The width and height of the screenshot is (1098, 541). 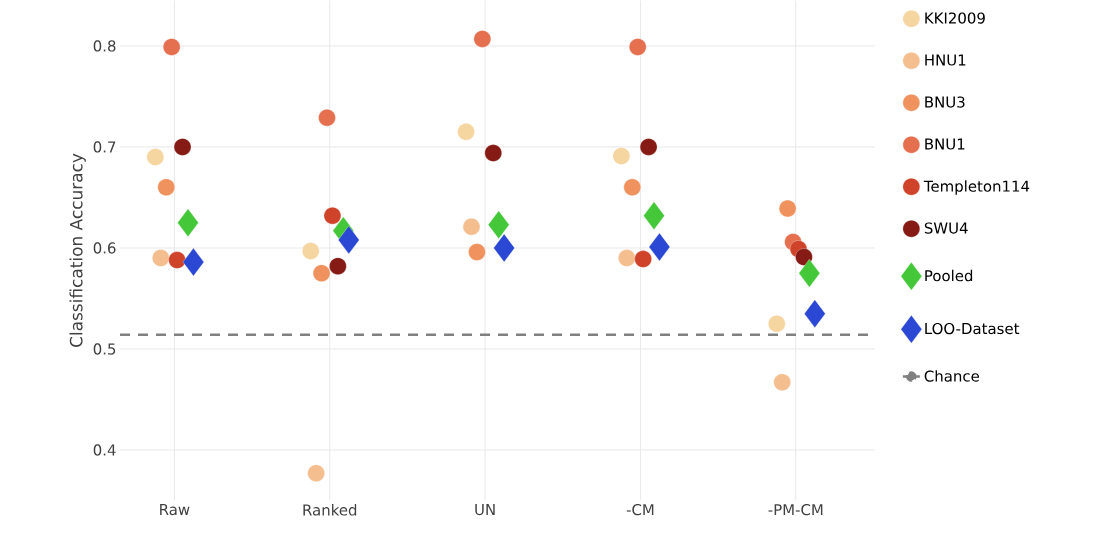 What do you see at coordinates (175, 510) in the screenshot?
I see `x-tick-label: Raw` at bounding box center [175, 510].